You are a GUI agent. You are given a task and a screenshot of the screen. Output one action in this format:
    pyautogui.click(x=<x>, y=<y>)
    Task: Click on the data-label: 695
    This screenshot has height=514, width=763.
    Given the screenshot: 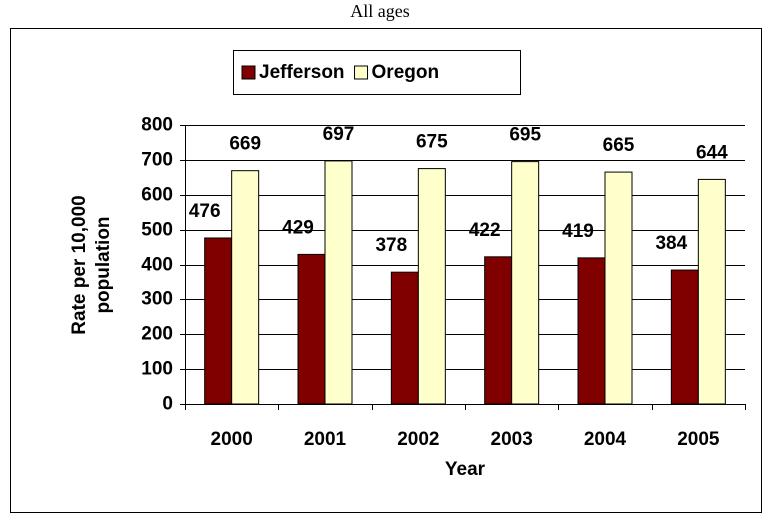 What is the action you would take?
    pyautogui.click(x=525, y=135)
    